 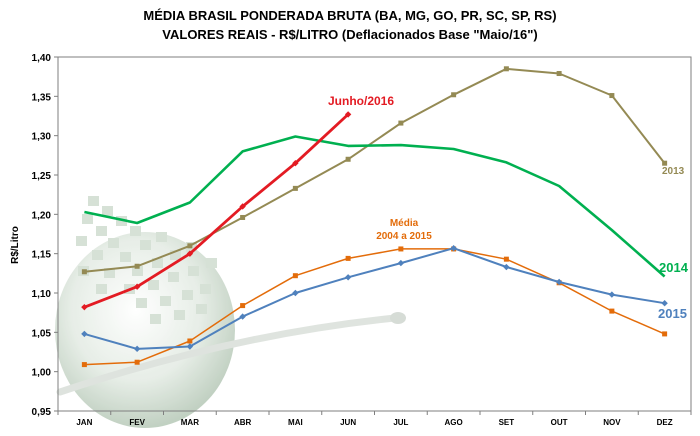 I want to click on series-label: 2004 a 2015, so click(x=404, y=236).